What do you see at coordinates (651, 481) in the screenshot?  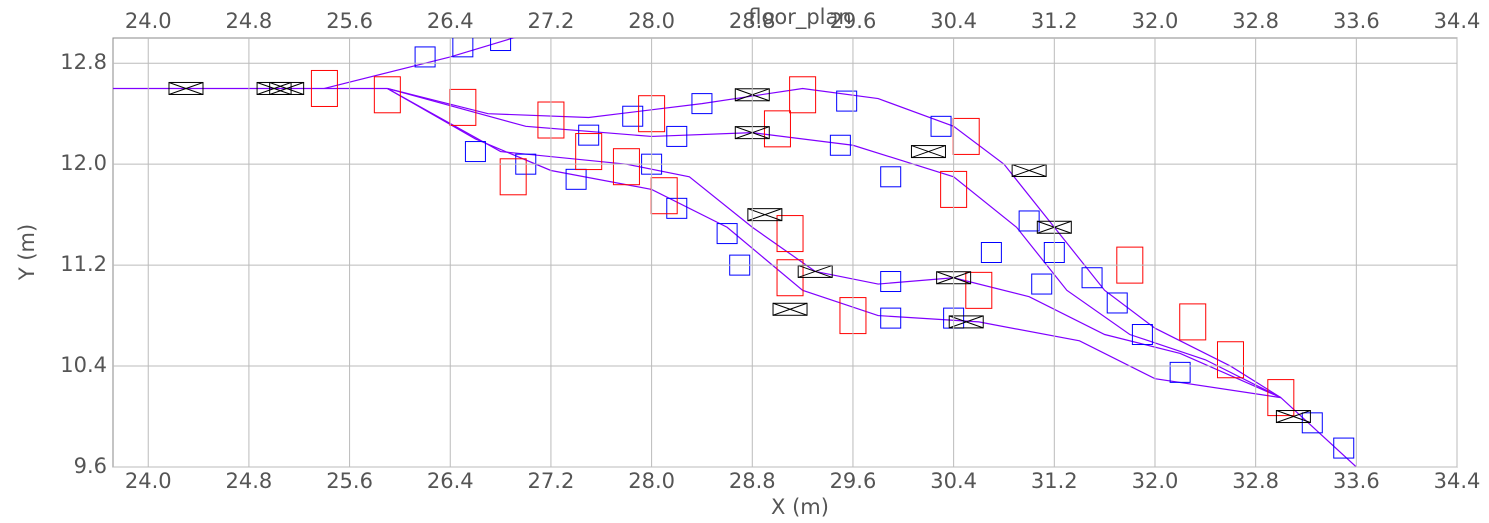 I see `x-tick-label: 28.0` at bounding box center [651, 481].